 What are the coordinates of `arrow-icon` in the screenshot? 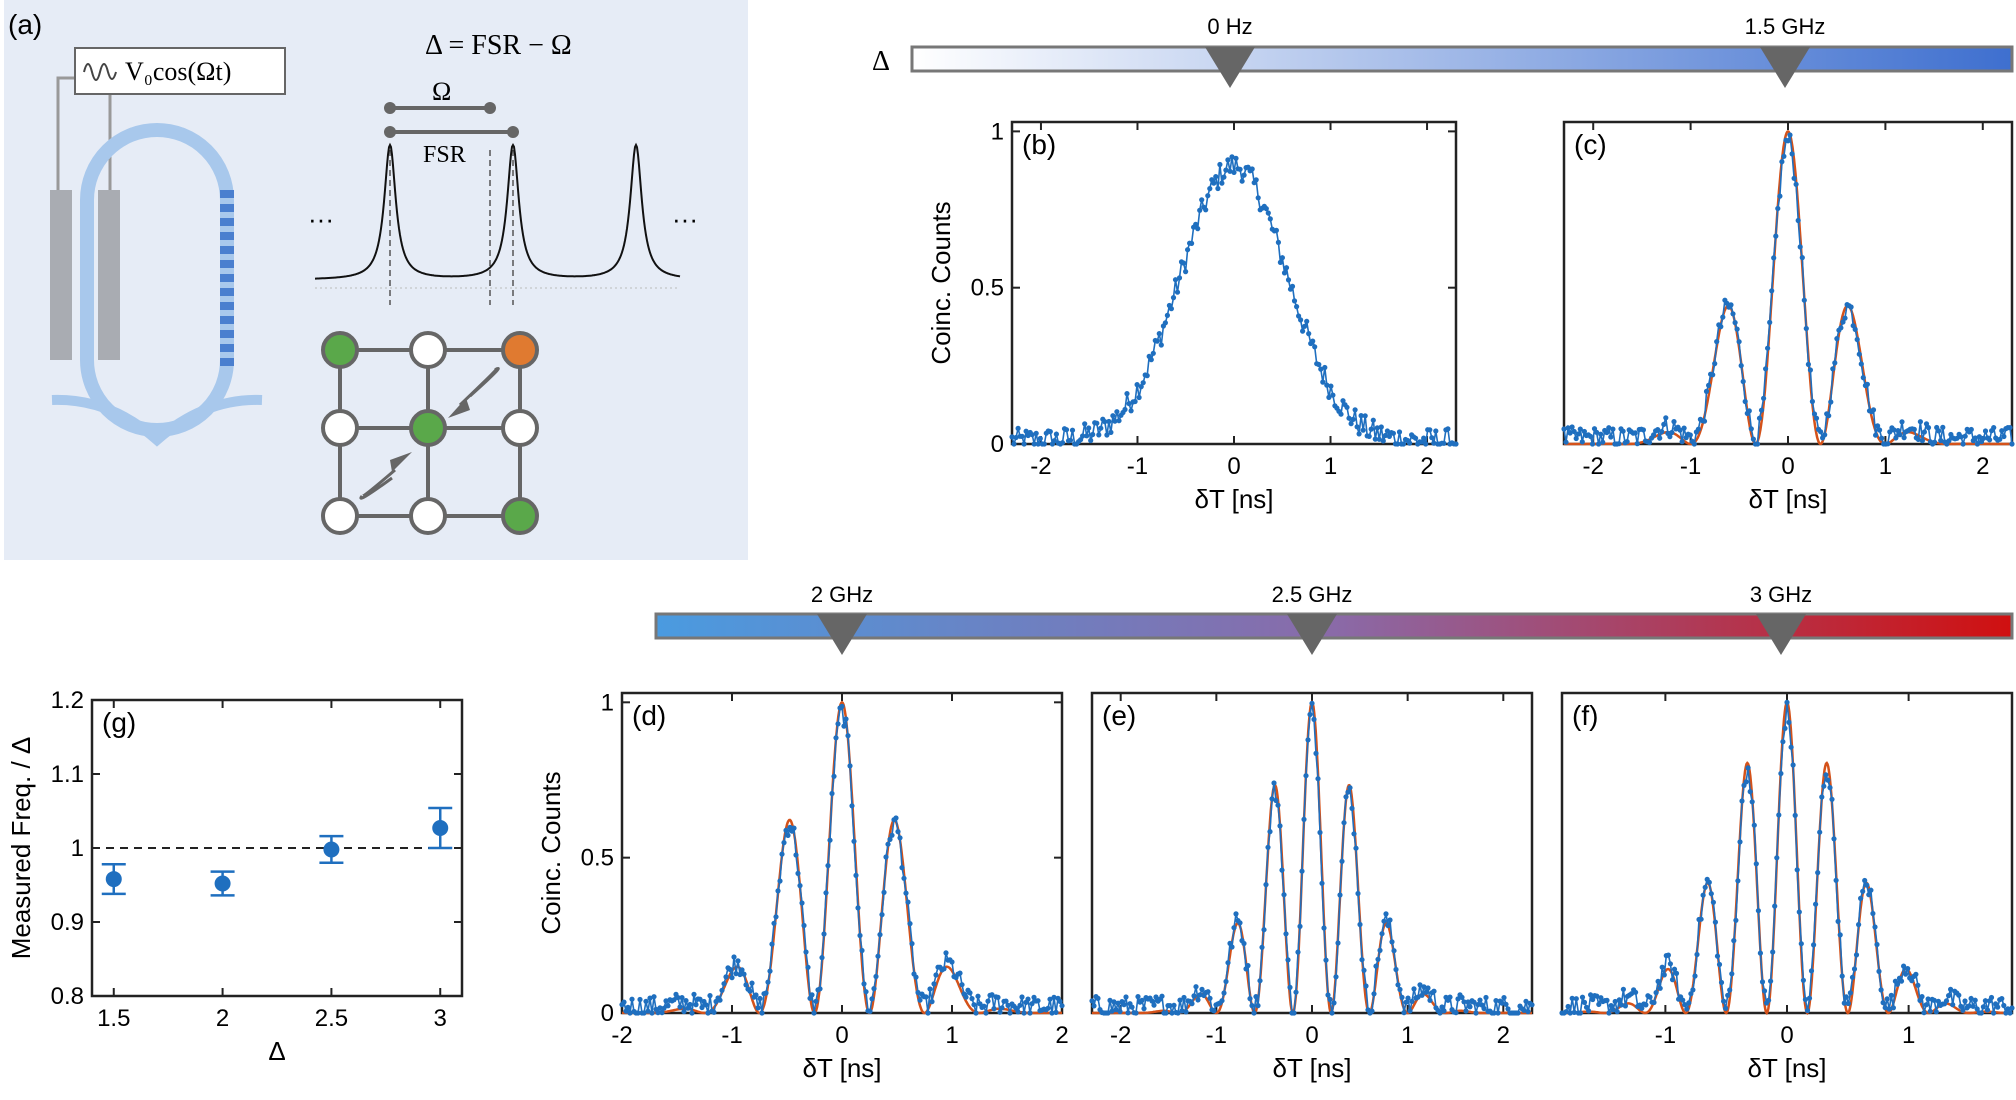 It's located at (459, 408).